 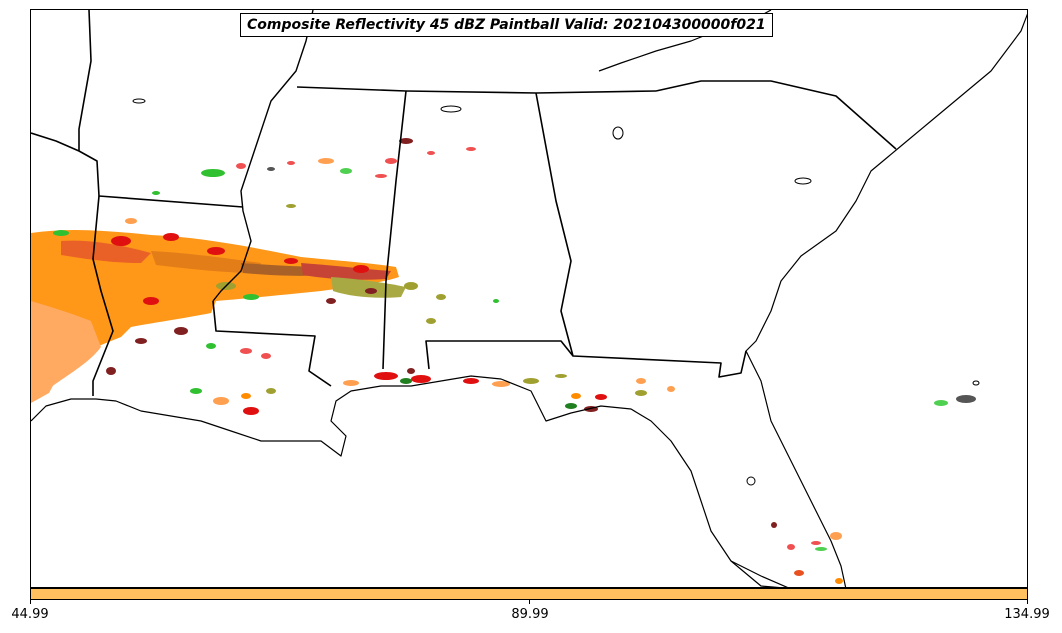 What do you see at coordinates (554, 224) in the screenshot?
I see `state-border-al-ga` at bounding box center [554, 224].